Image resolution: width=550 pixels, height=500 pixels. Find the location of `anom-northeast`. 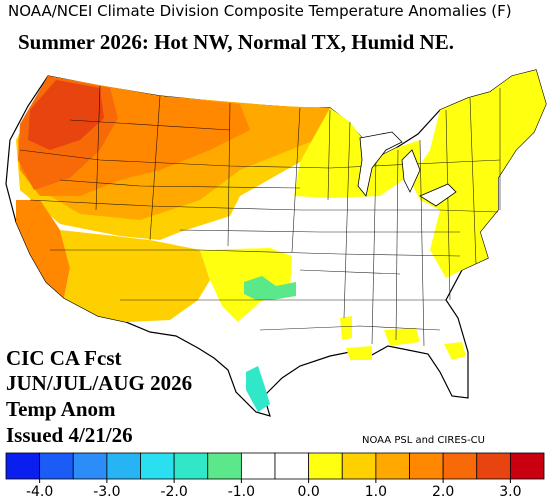

anom-northeast is located at coordinates (478, 174).